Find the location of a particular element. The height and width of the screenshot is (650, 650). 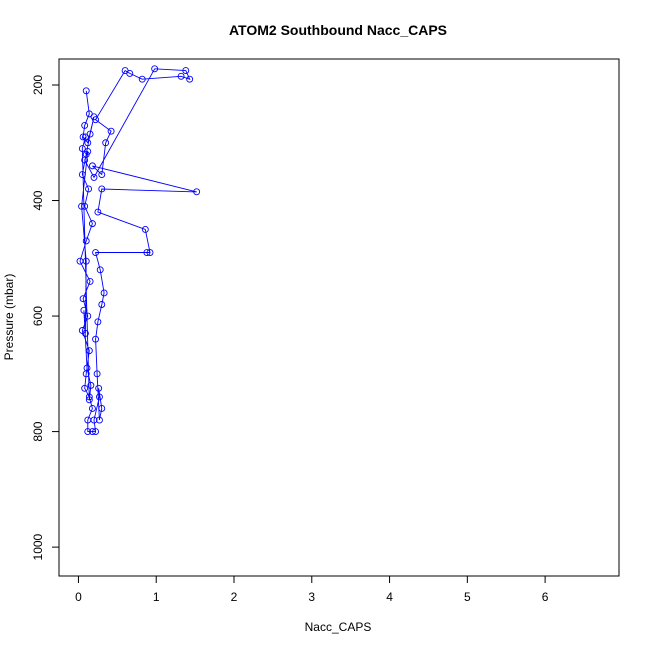

x-tick-label: 4 is located at coordinates (389, 597).